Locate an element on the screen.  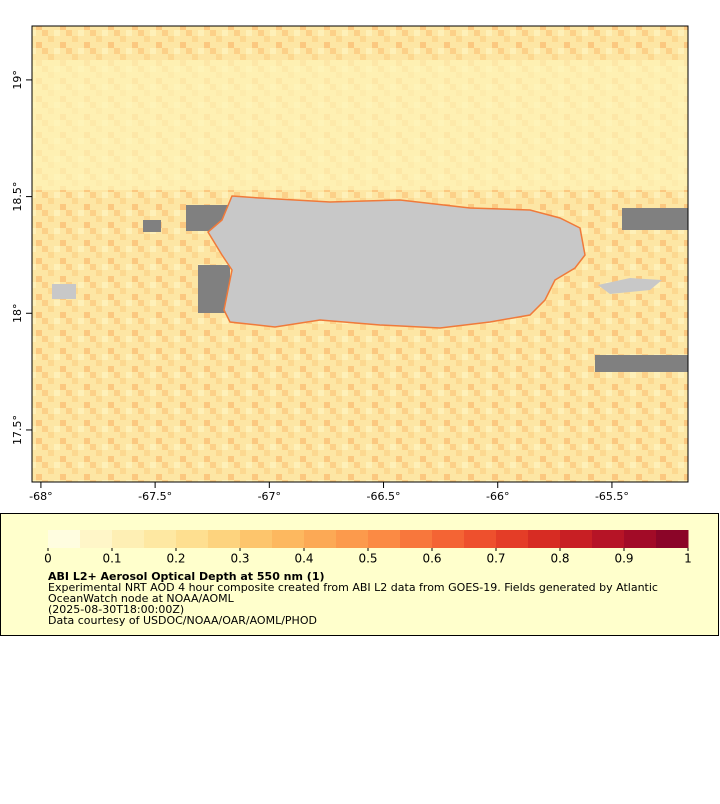
y-tick-label: 17.5° is located at coordinates (17, 430).